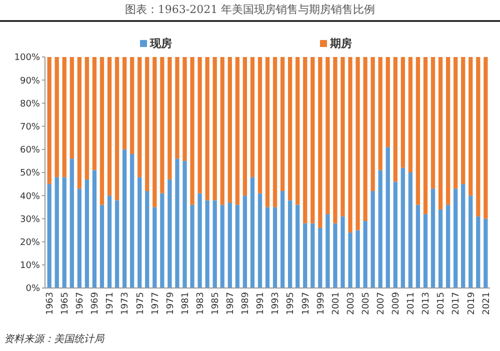 The width and height of the screenshot is (500, 351). What do you see at coordinates (185, 303) in the screenshot?
I see `x-tick-label: 1981` at bounding box center [185, 303].